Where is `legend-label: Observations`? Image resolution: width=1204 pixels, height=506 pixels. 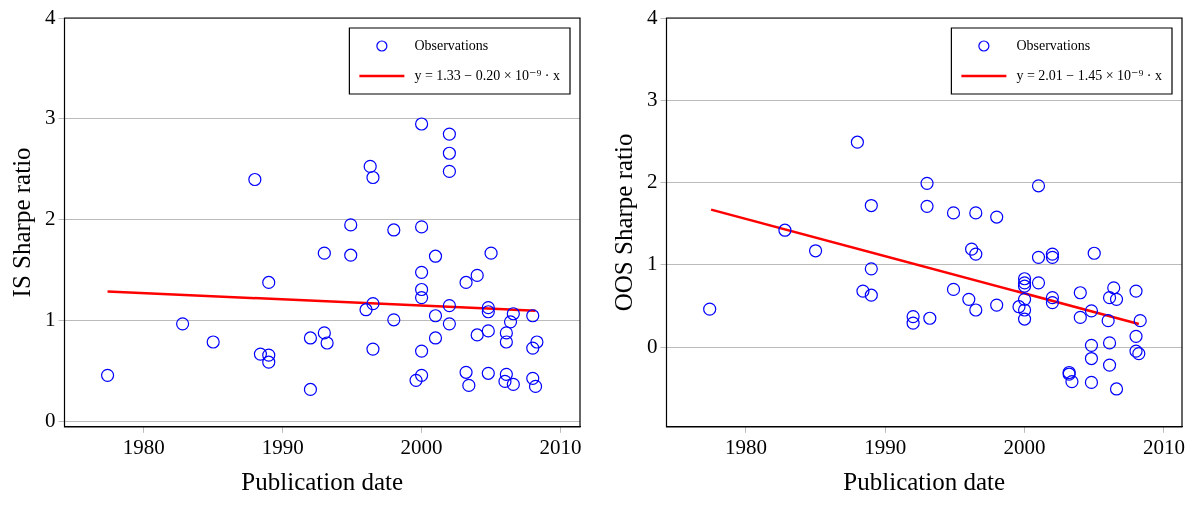
legend-label: Observations is located at coordinates (1053, 45).